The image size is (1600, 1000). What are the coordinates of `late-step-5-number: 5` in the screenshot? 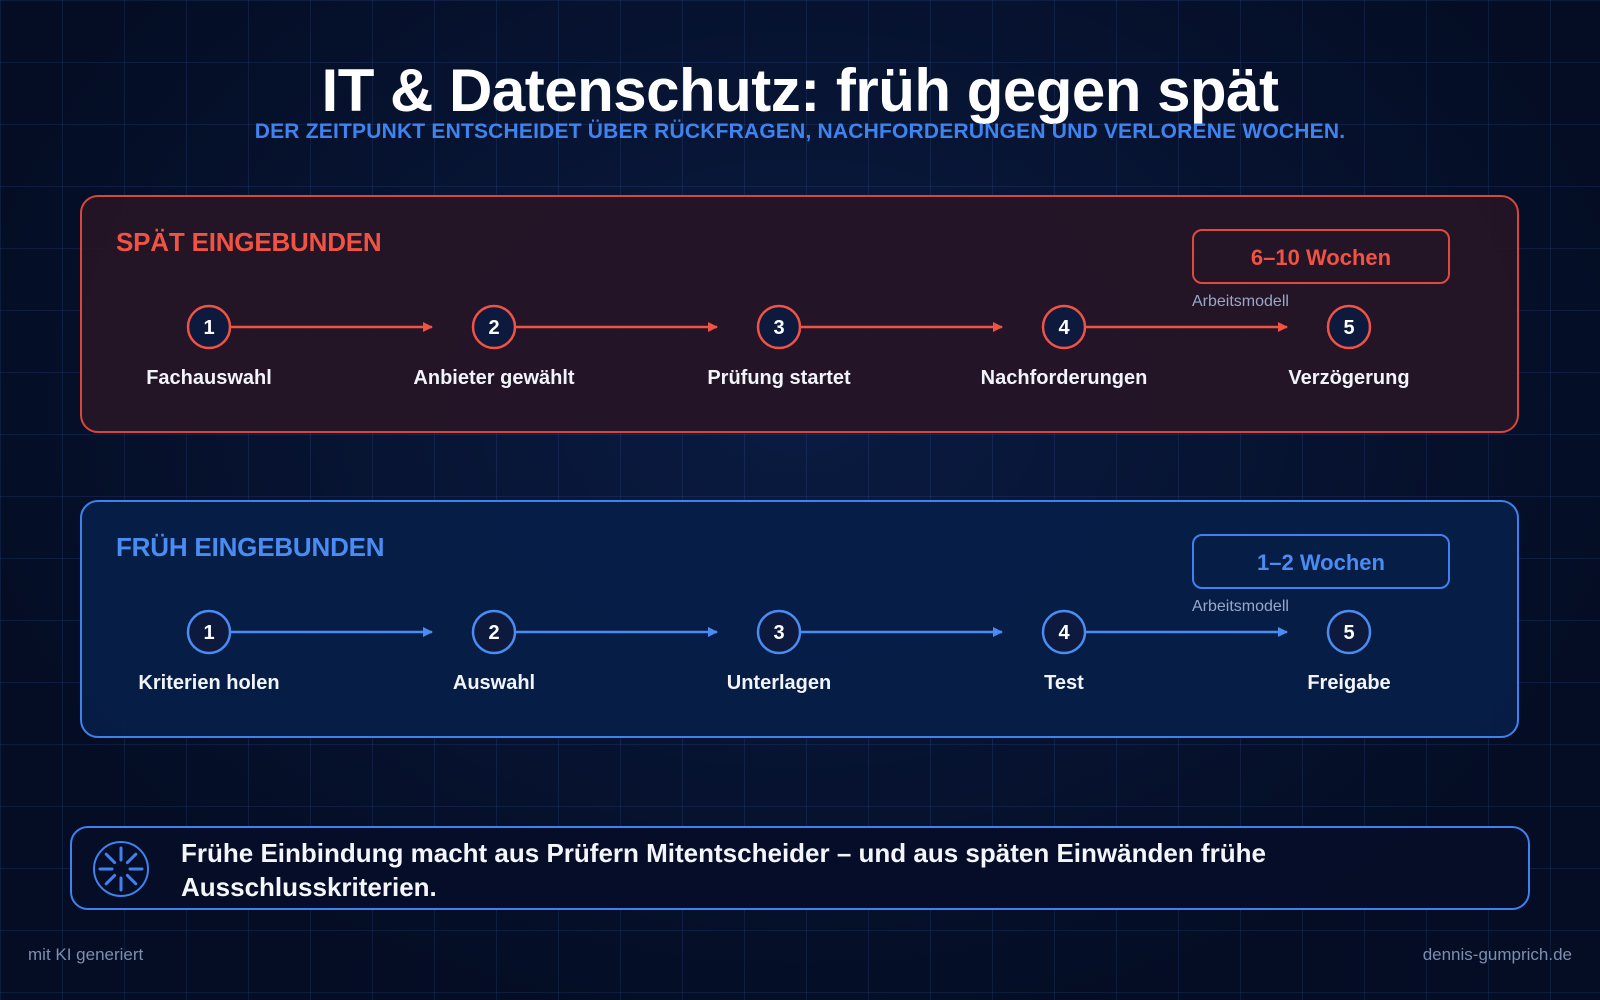 It's located at (1348, 328).